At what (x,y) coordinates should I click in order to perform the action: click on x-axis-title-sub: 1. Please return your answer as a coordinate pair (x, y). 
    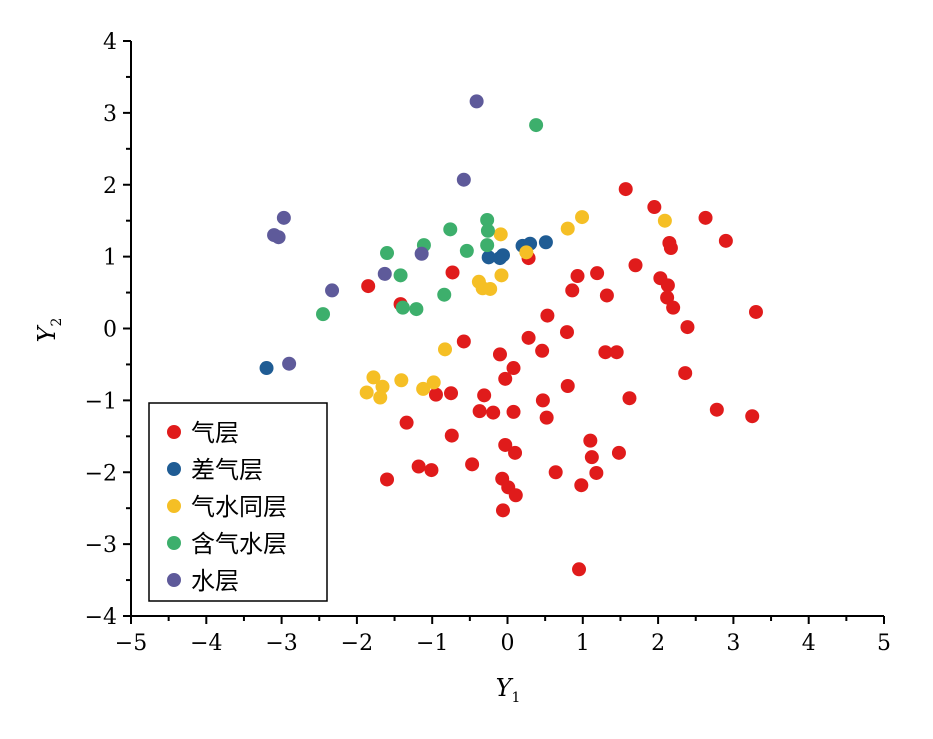
    Looking at the image, I should click on (515, 698).